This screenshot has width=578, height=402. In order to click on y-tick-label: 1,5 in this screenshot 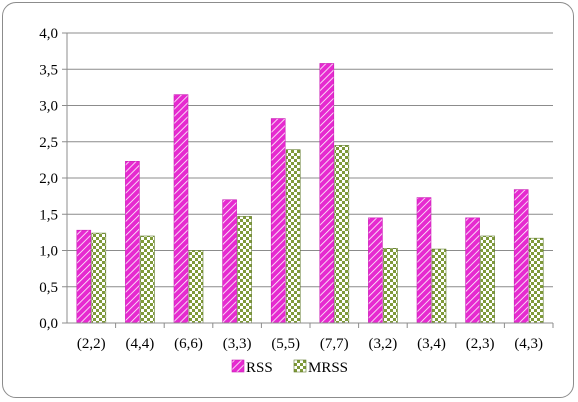, I will do `click(48, 215)`.